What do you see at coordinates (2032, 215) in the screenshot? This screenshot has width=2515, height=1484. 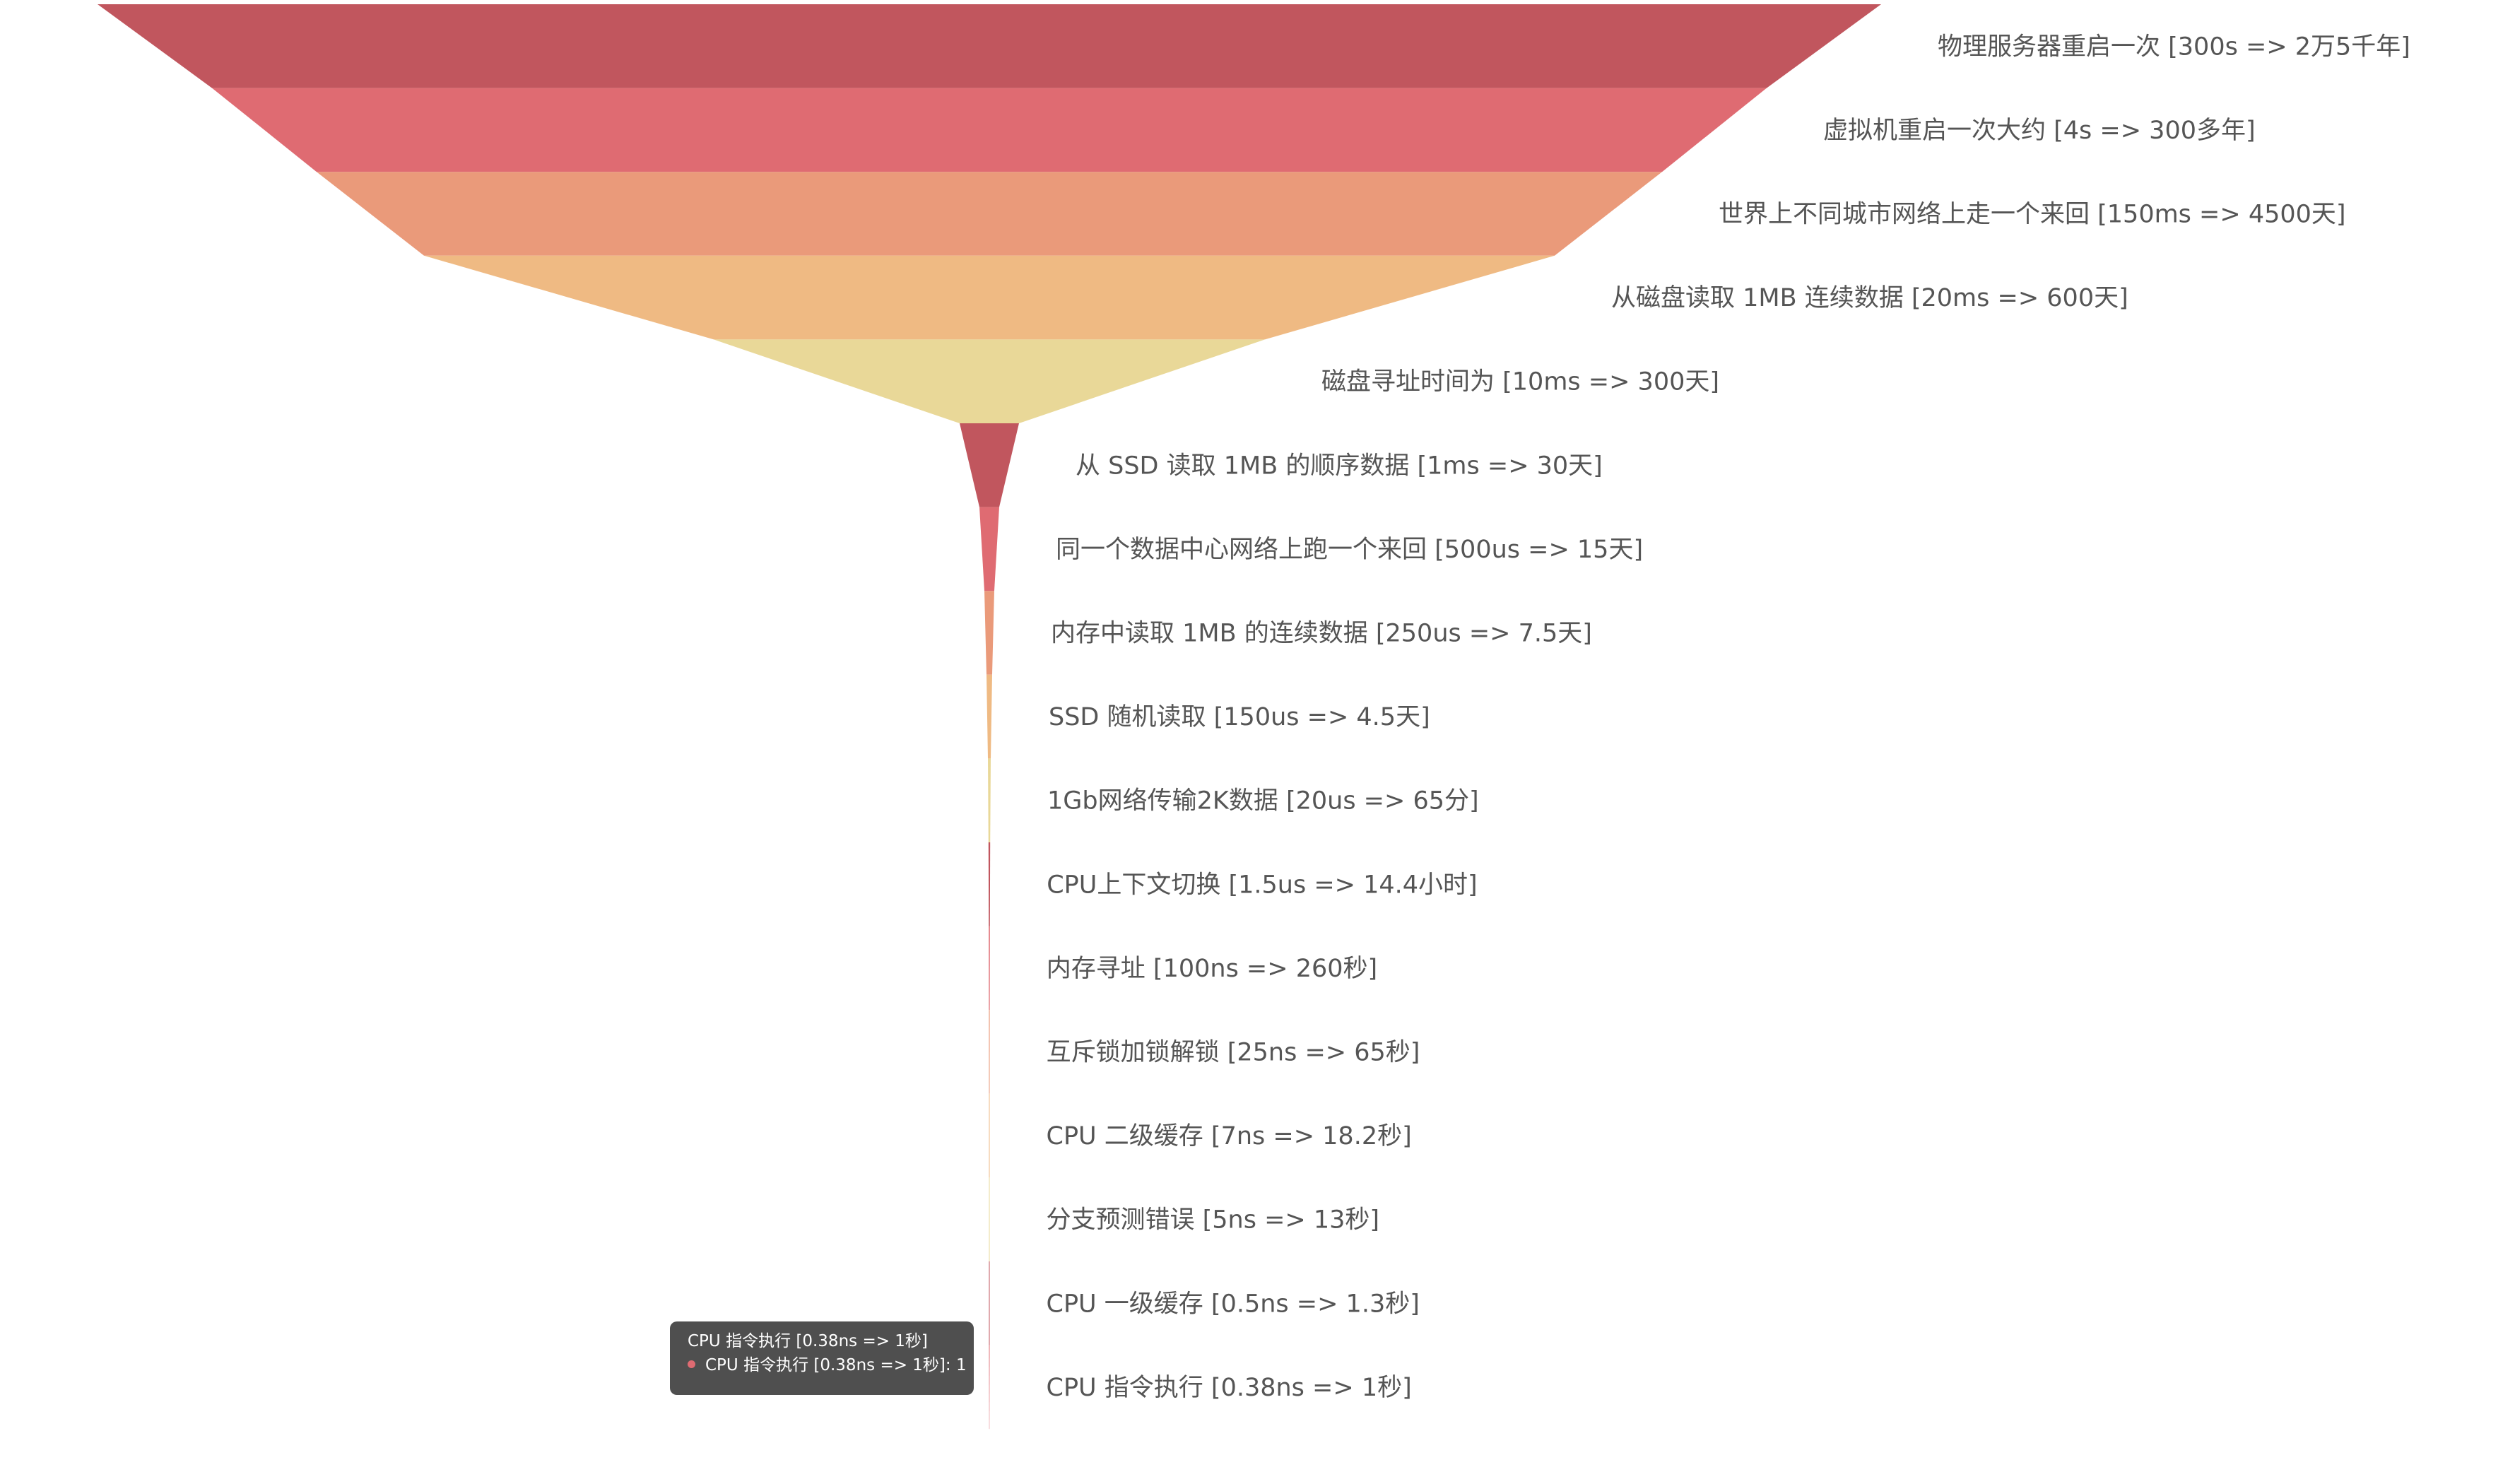 I see `stage-label: 世界上不同城市网络上走一个来回 [150ms => 4500天]` at bounding box center [2032, 215].